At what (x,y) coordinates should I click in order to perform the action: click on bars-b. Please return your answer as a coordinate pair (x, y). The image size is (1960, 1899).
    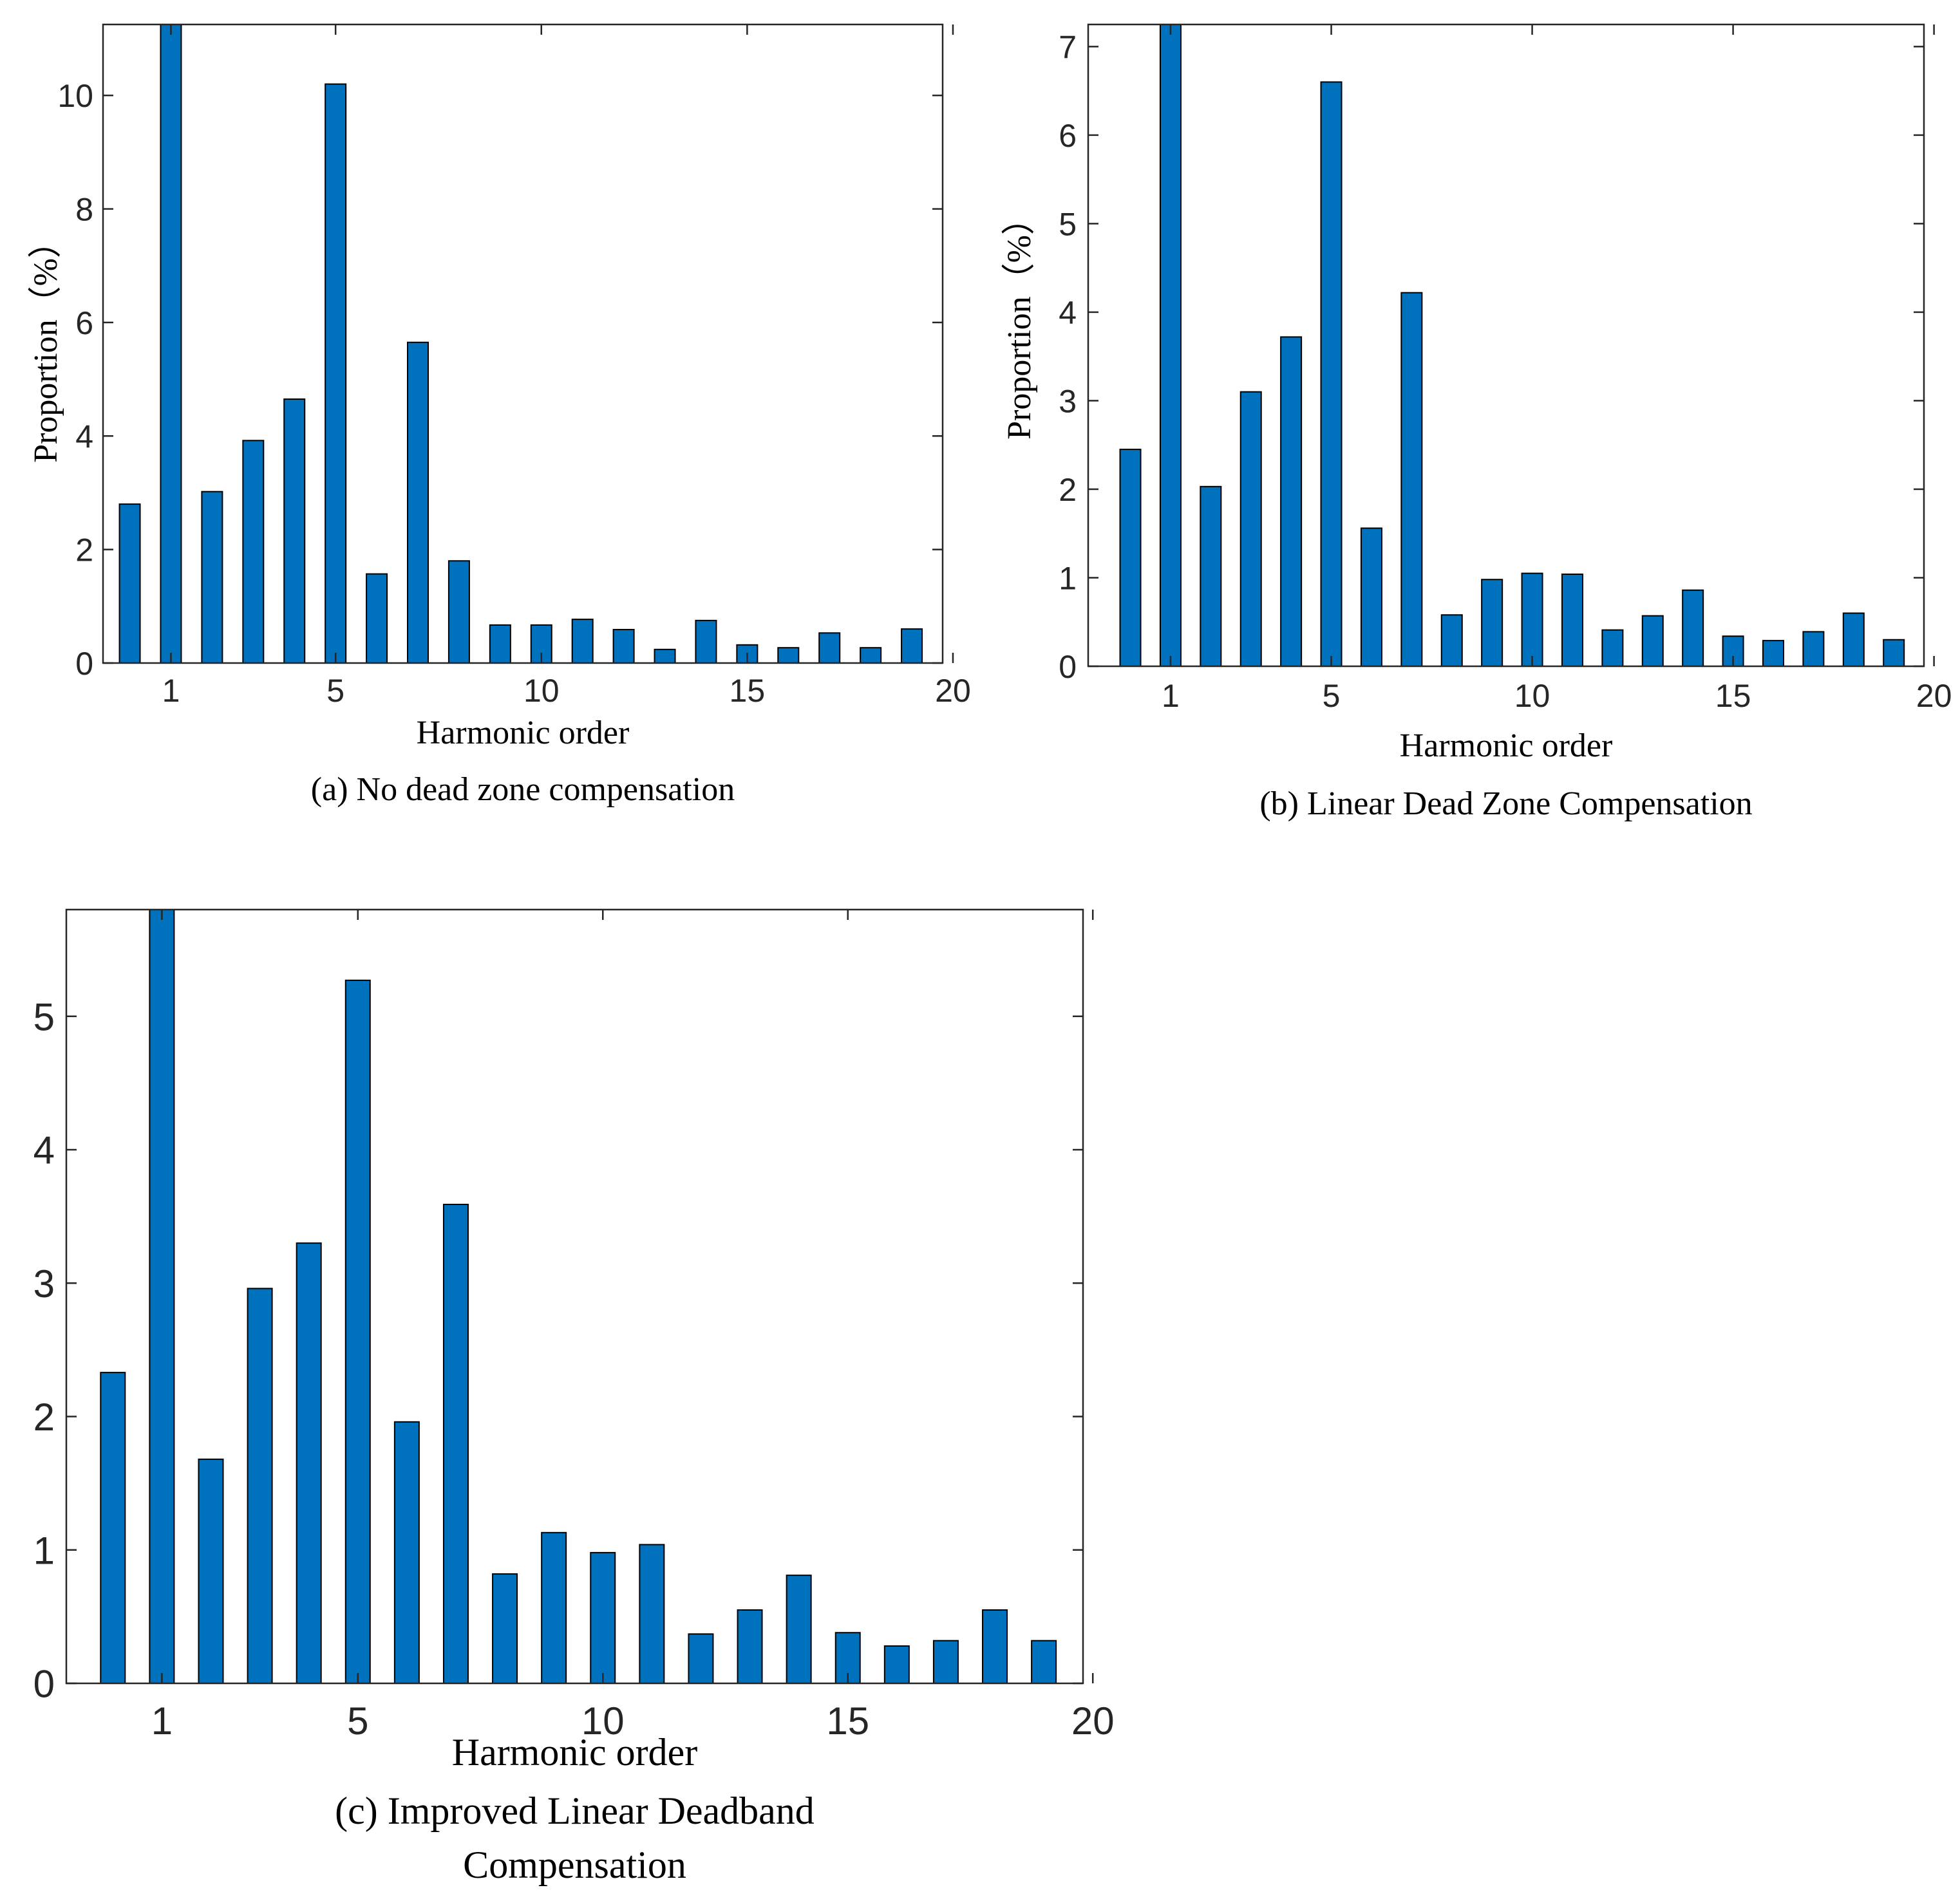
    Looking at the image, I should click on (1512, 346).